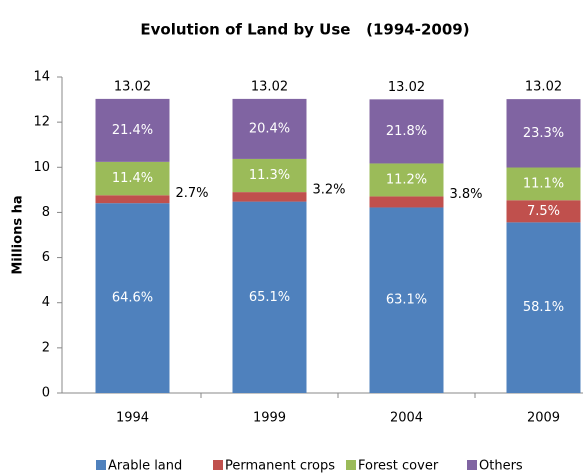 The height and width of the screenshot is (476, 583). Describe the element at coordinates (46, 393) in the screenshot. I see `y-tick-label: 0` at that location.